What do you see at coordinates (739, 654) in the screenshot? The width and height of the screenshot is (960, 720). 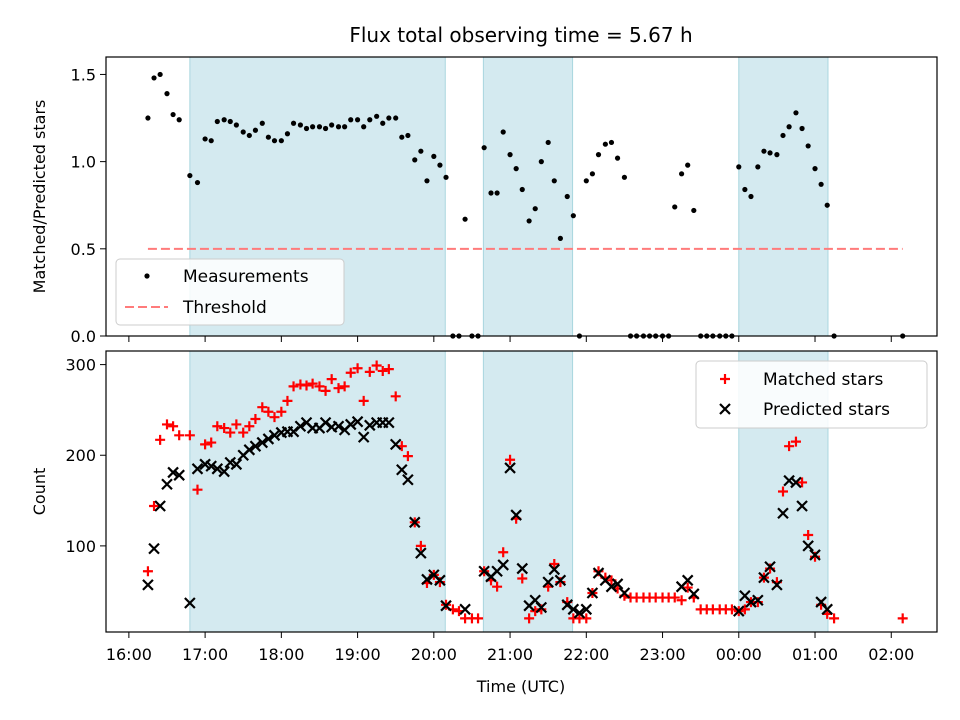 I see `x-tick-label: 00:00` at bounding box center [739, 654].